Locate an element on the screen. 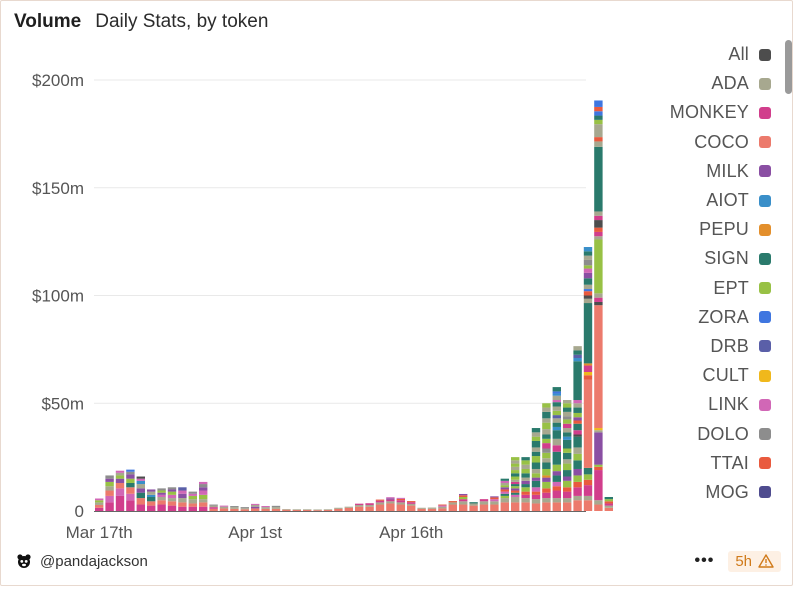 This screenshot has width=795, height=594. legend-item-cult: CULT is located at coordinates (701, 375).